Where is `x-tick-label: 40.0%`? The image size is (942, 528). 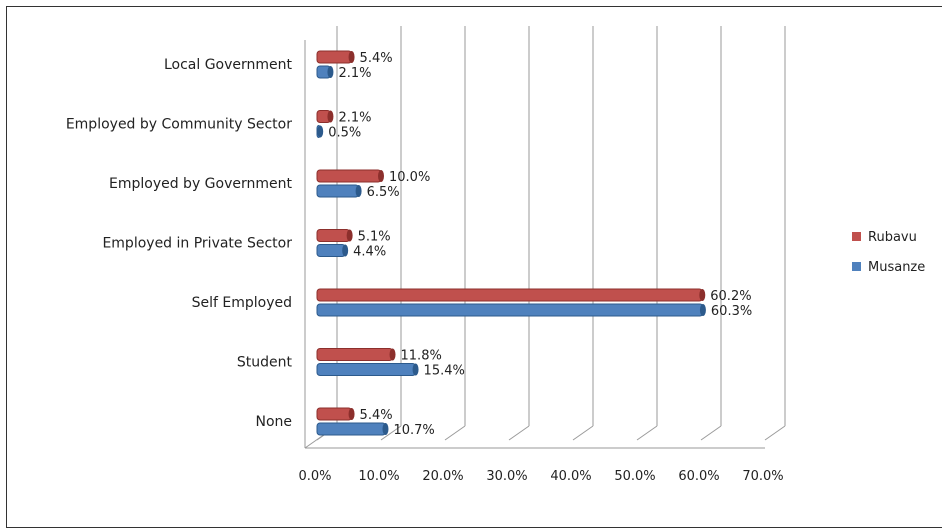 x-tick-label: 40.0% is located at coordinates (570, 476).